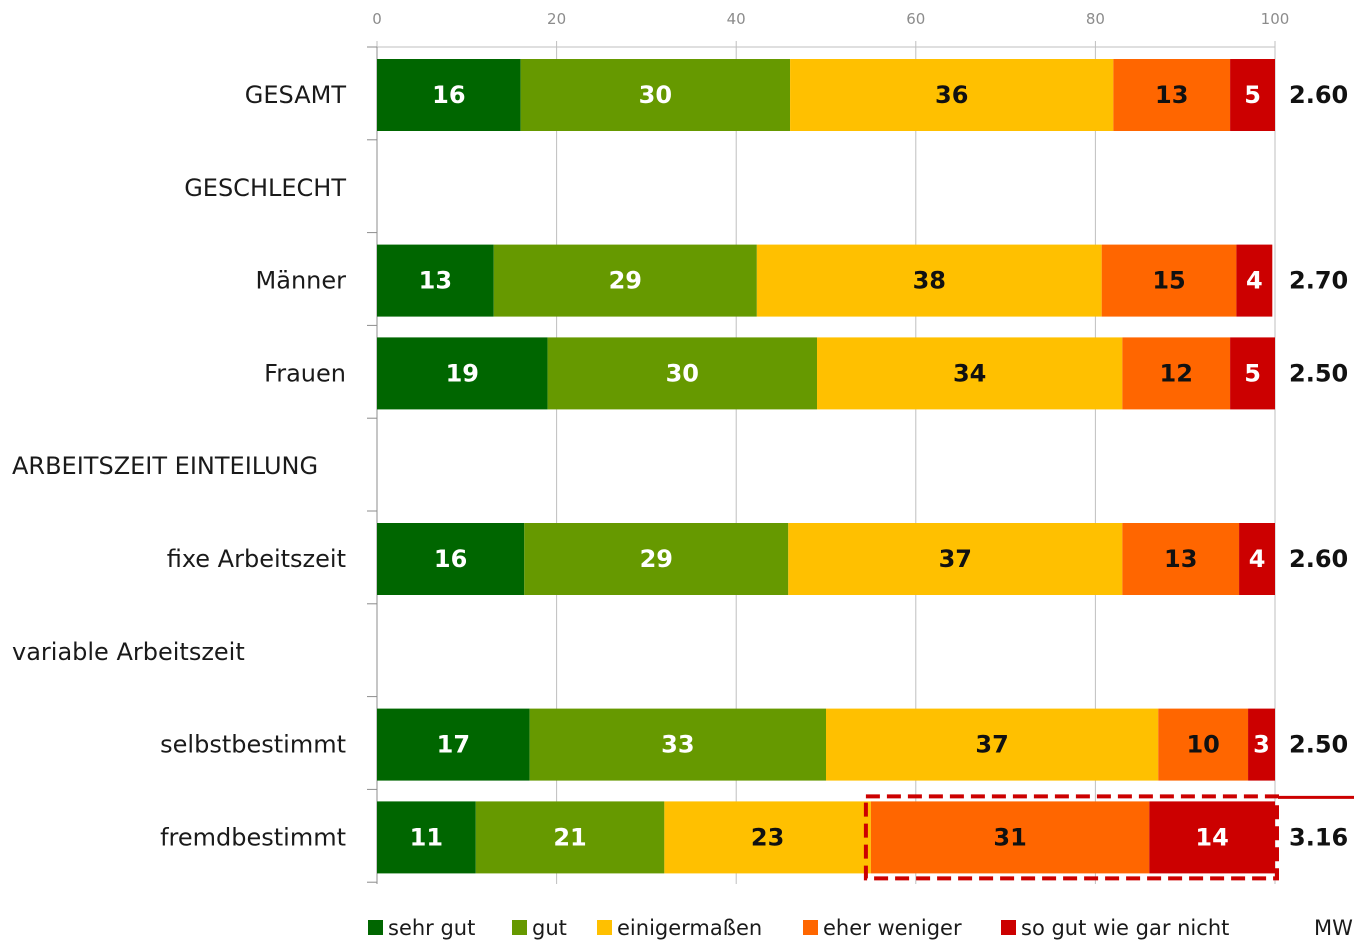  Describe the element at coordinates (265, 188) in the screenshot. I see `category-label: GESCHLECHT` at that location.